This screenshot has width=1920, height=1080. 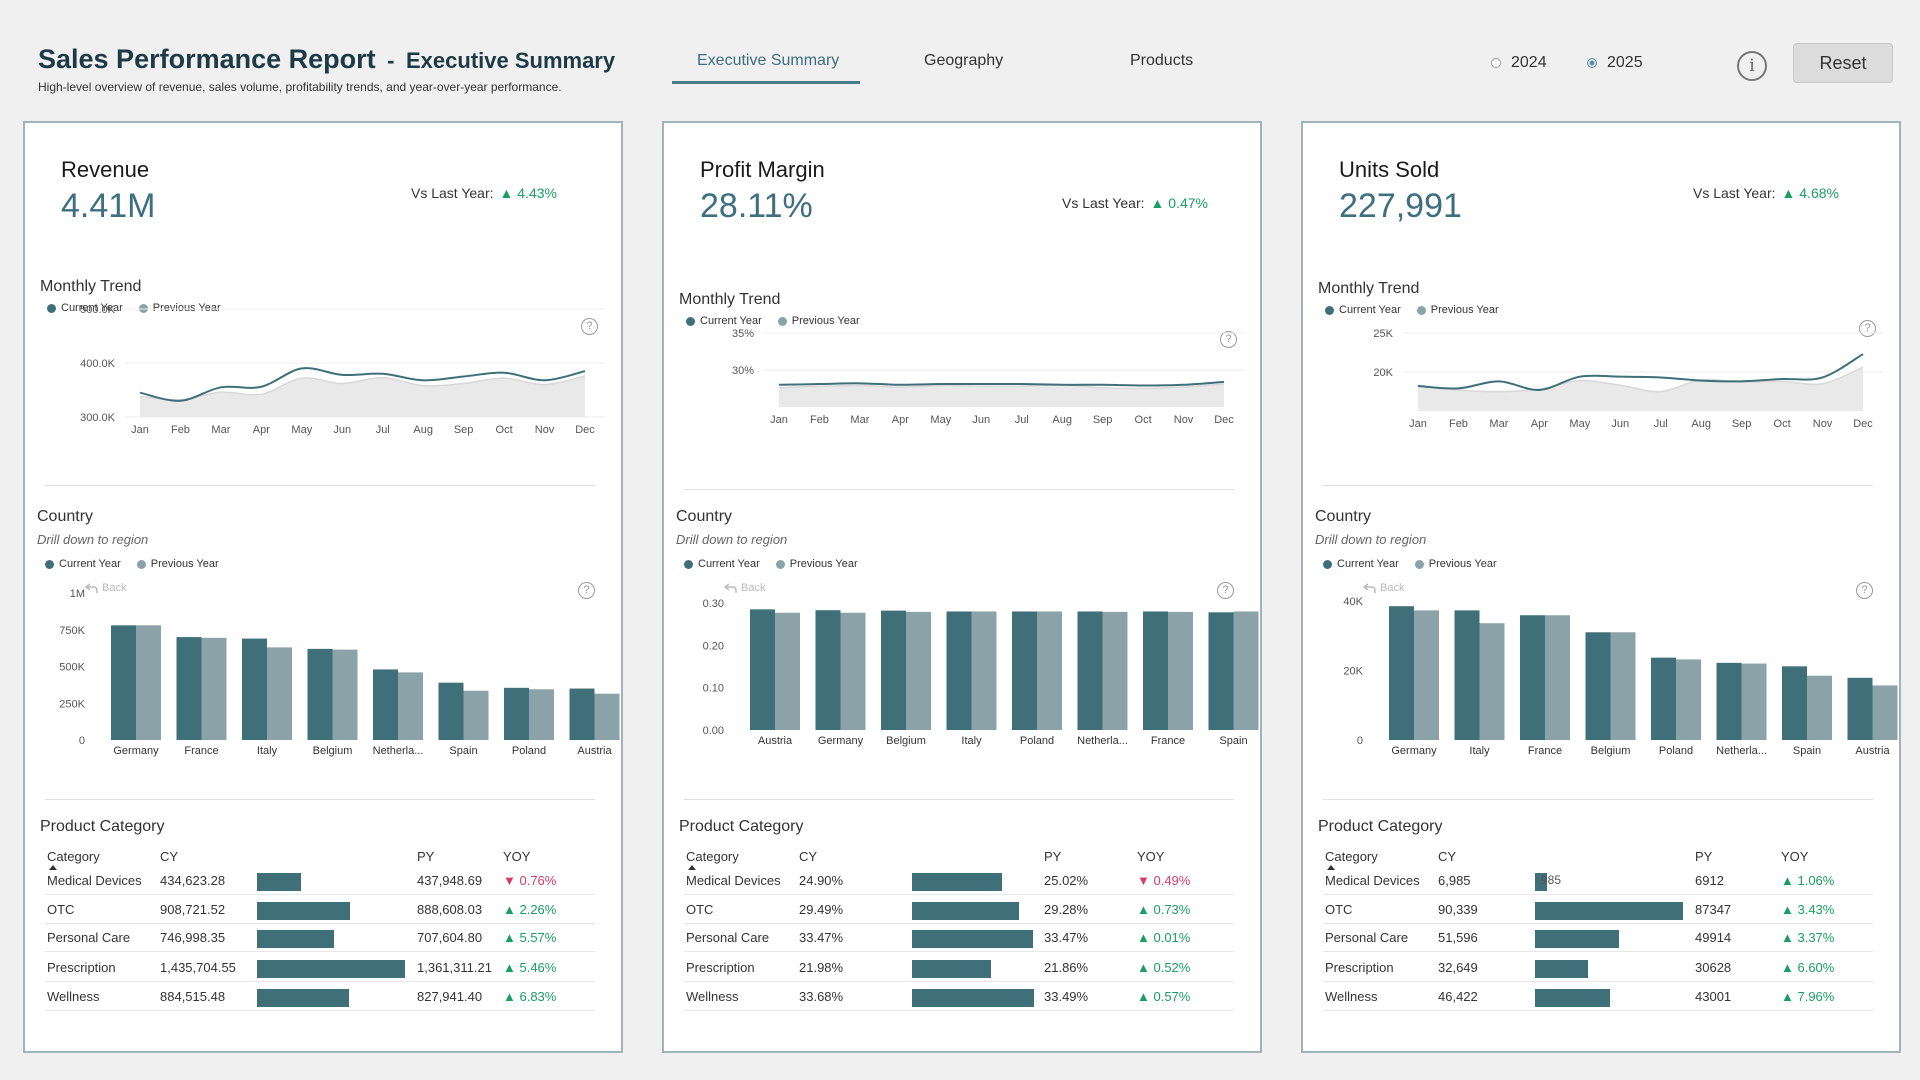 I want to click on table-row: Prescription 32,649 30628 ▲ 6.60%, so click(x=1598, y=967).